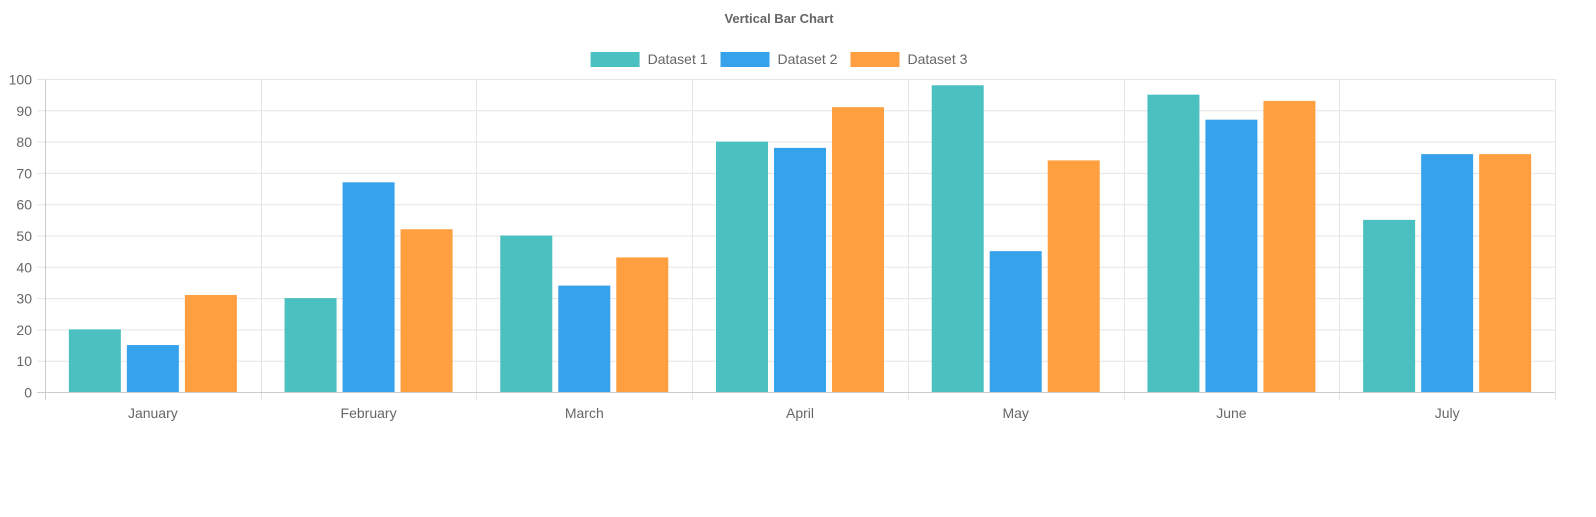 The width and height of the screenshot is (1596, 517). I want to click on y-tick-label: 70, so click(24, 173).